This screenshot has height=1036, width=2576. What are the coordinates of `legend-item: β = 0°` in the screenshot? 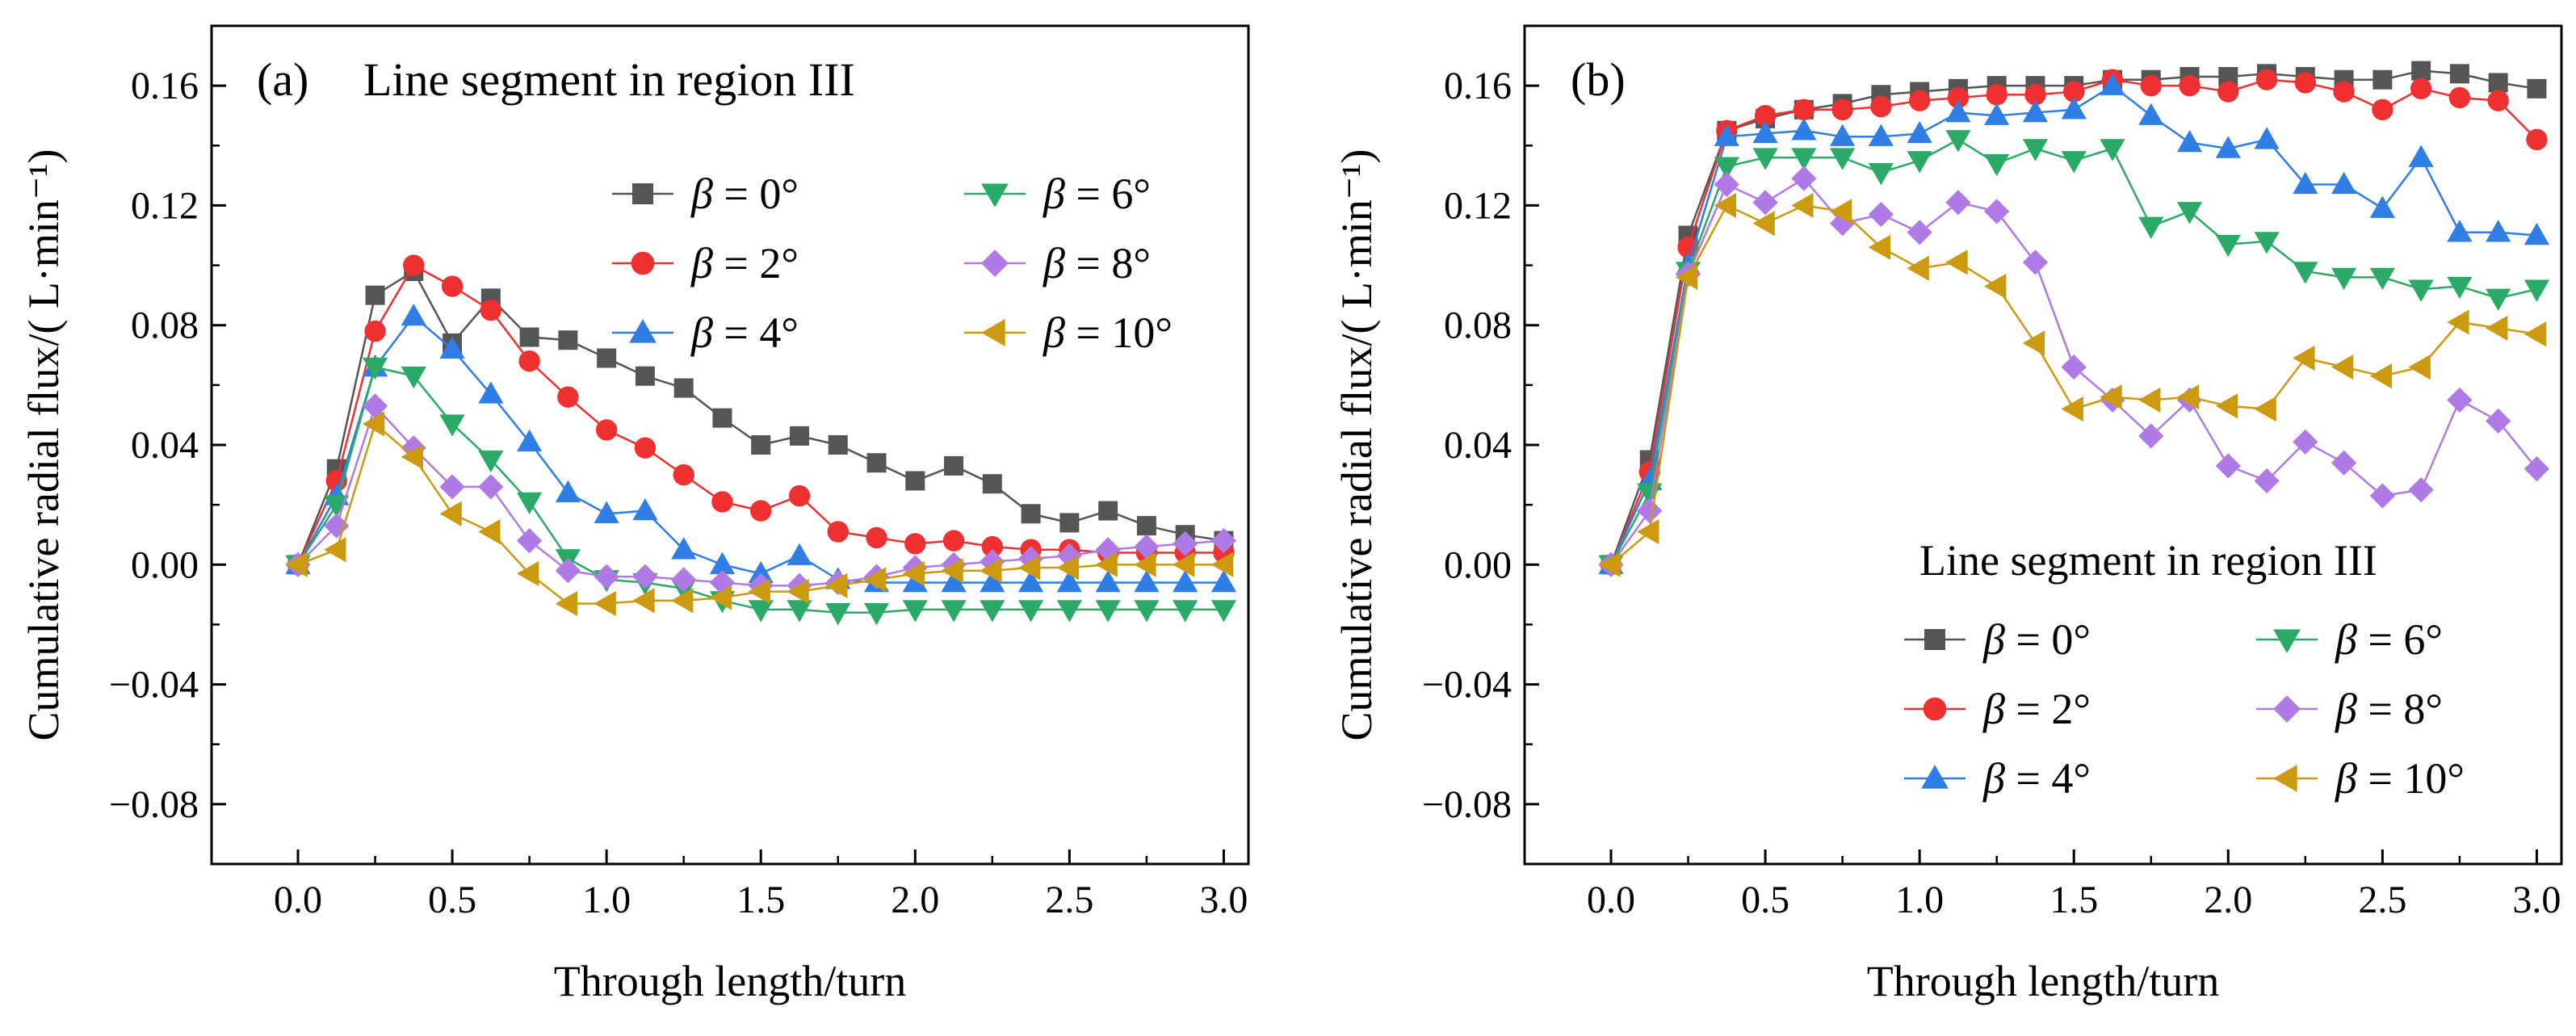 It's located at (1998, 639).